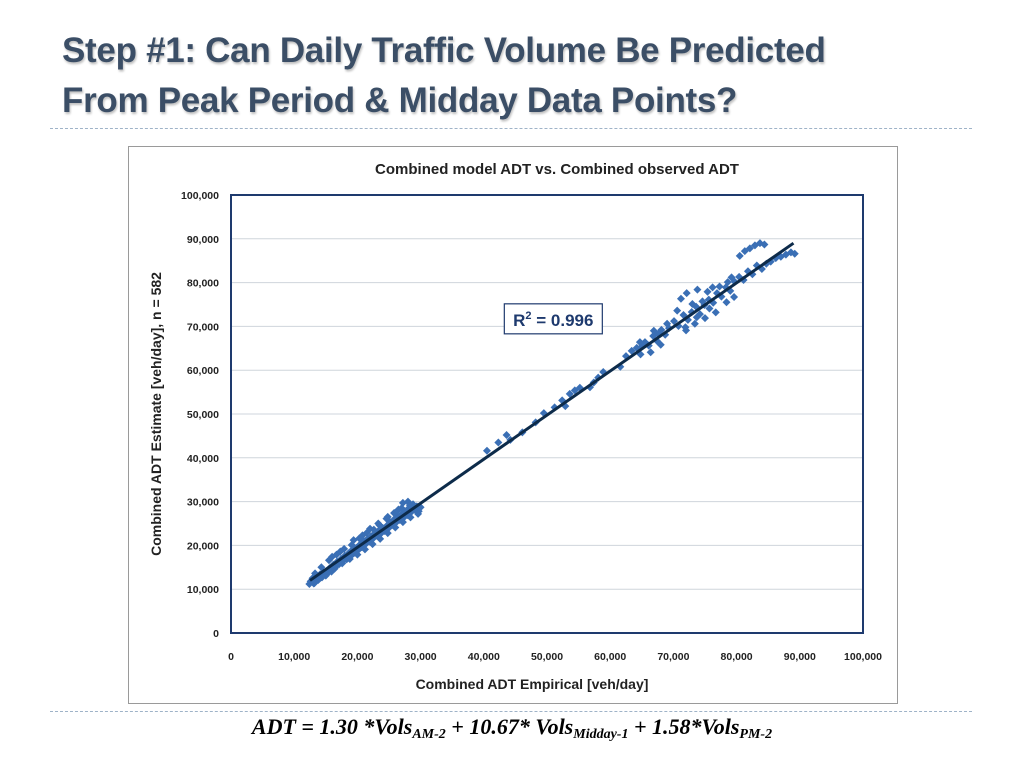 Image resolution: width=1024 pixels, height=768 pixels. Describe the element at coordinates (332, 726) in the screenshot. I see `formula-lhs: ADT = 1.30 *Vols` at that location.